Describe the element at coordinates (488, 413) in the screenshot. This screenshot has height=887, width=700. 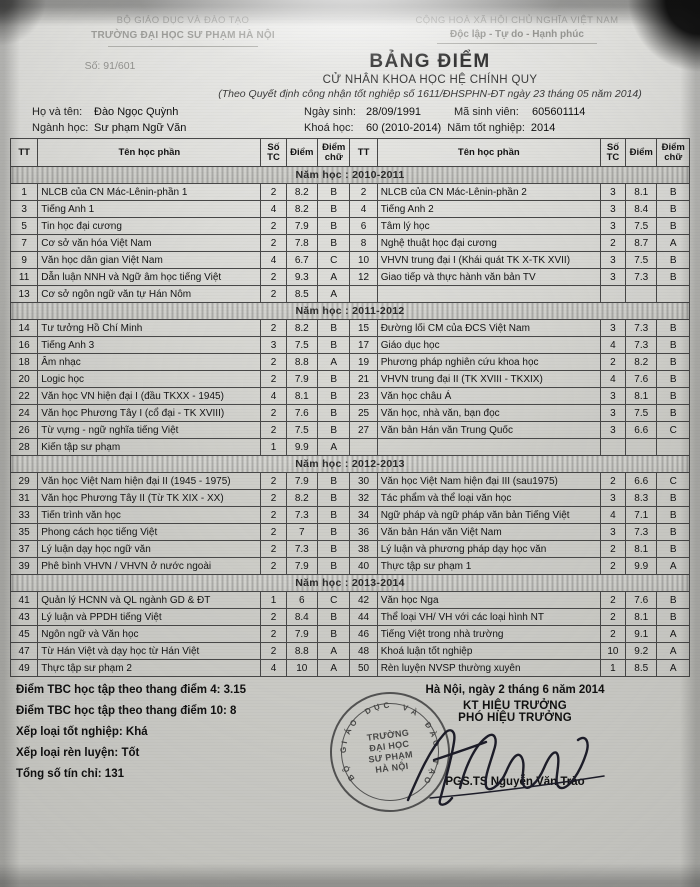
I see `cell-course-name: Văn học, nhà văn, bạn đọc` at that location.